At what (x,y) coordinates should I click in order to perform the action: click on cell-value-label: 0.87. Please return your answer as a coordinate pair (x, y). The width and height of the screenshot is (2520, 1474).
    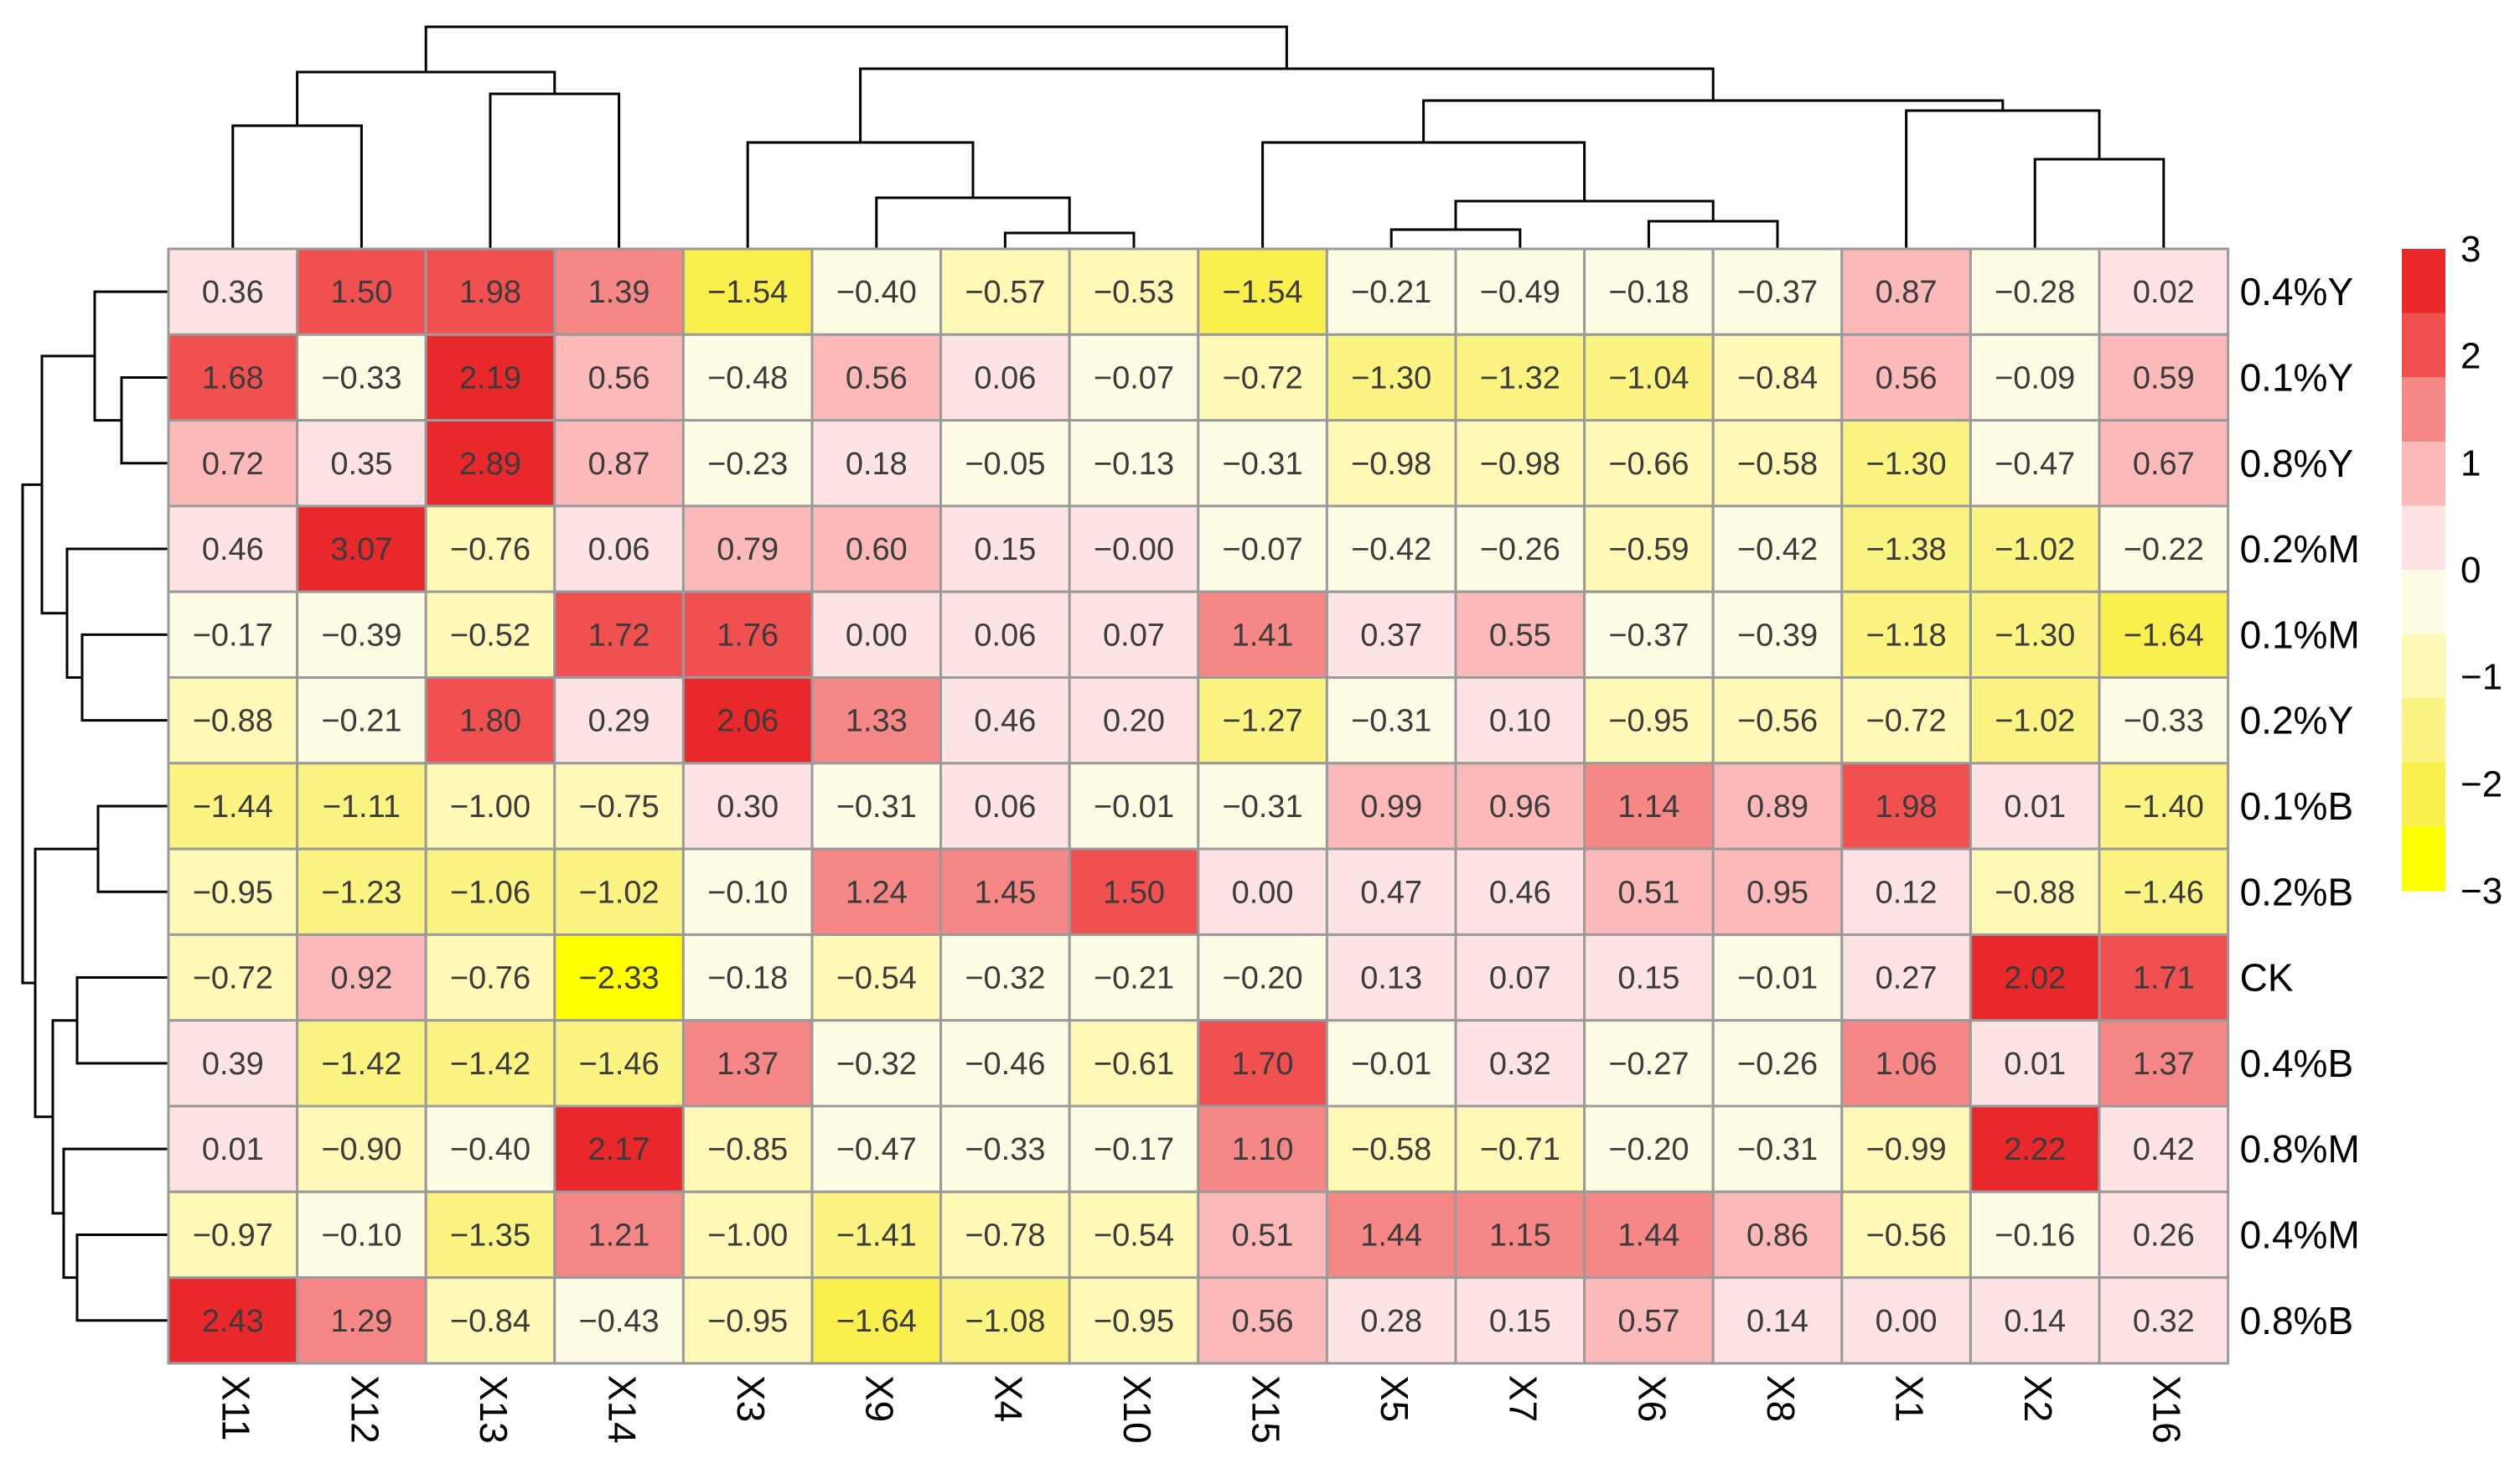
    Looking at the image, I should click on (1907, 292).